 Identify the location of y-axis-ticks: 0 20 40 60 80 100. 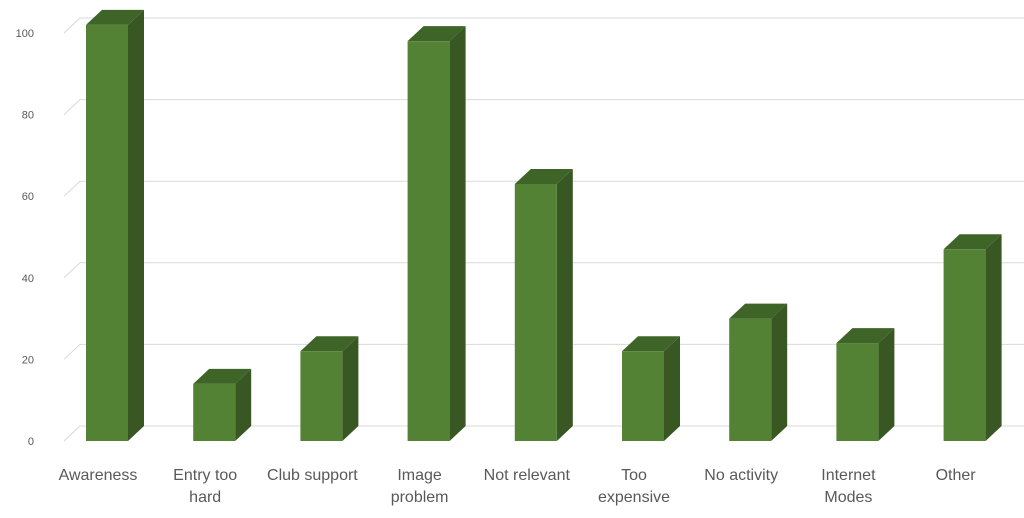
(25, 238).